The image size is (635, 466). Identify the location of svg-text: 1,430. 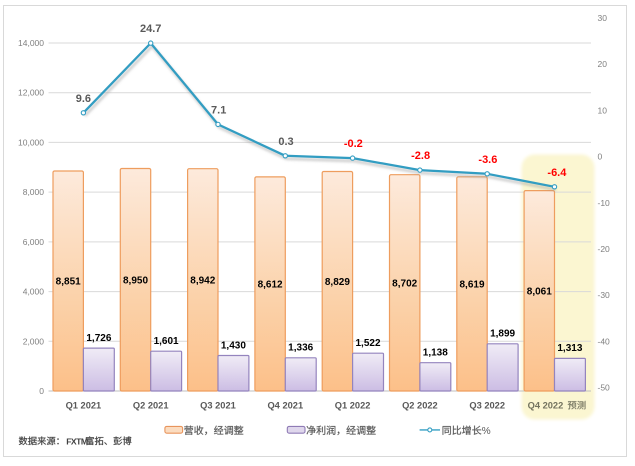
(233, 345).